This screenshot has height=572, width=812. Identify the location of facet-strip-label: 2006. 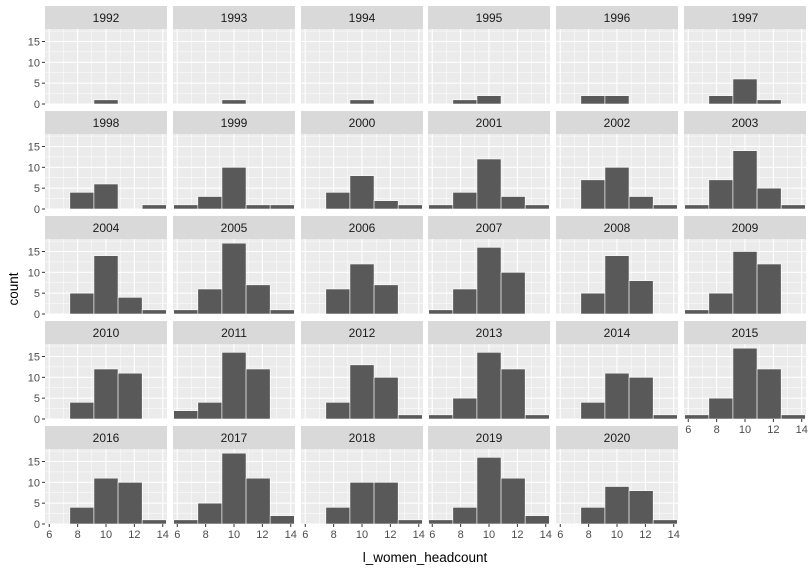
(362, 228).